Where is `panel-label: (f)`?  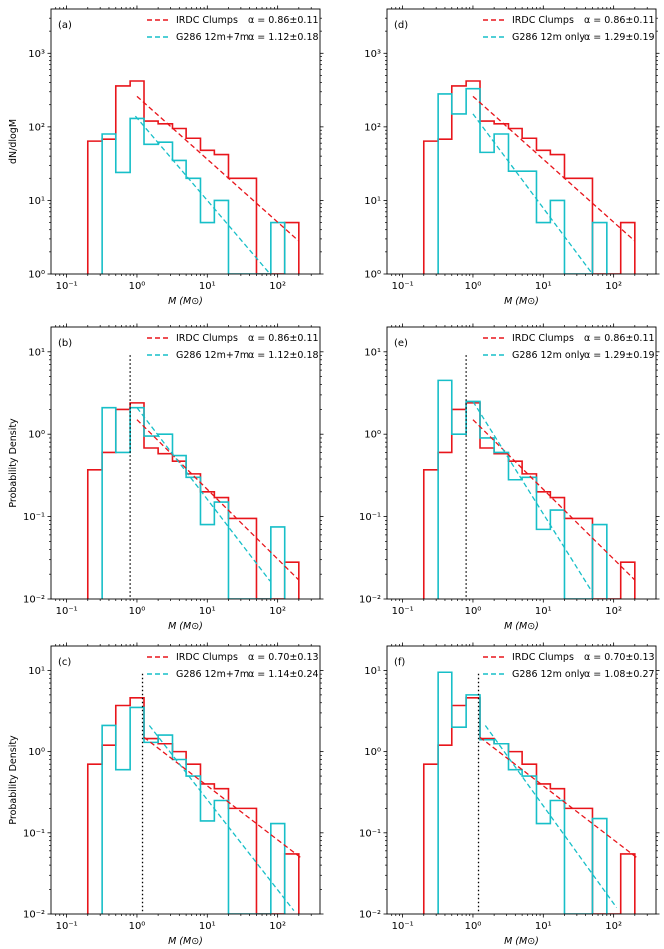 panel-label: (f) is located at coordinates (399, 662).